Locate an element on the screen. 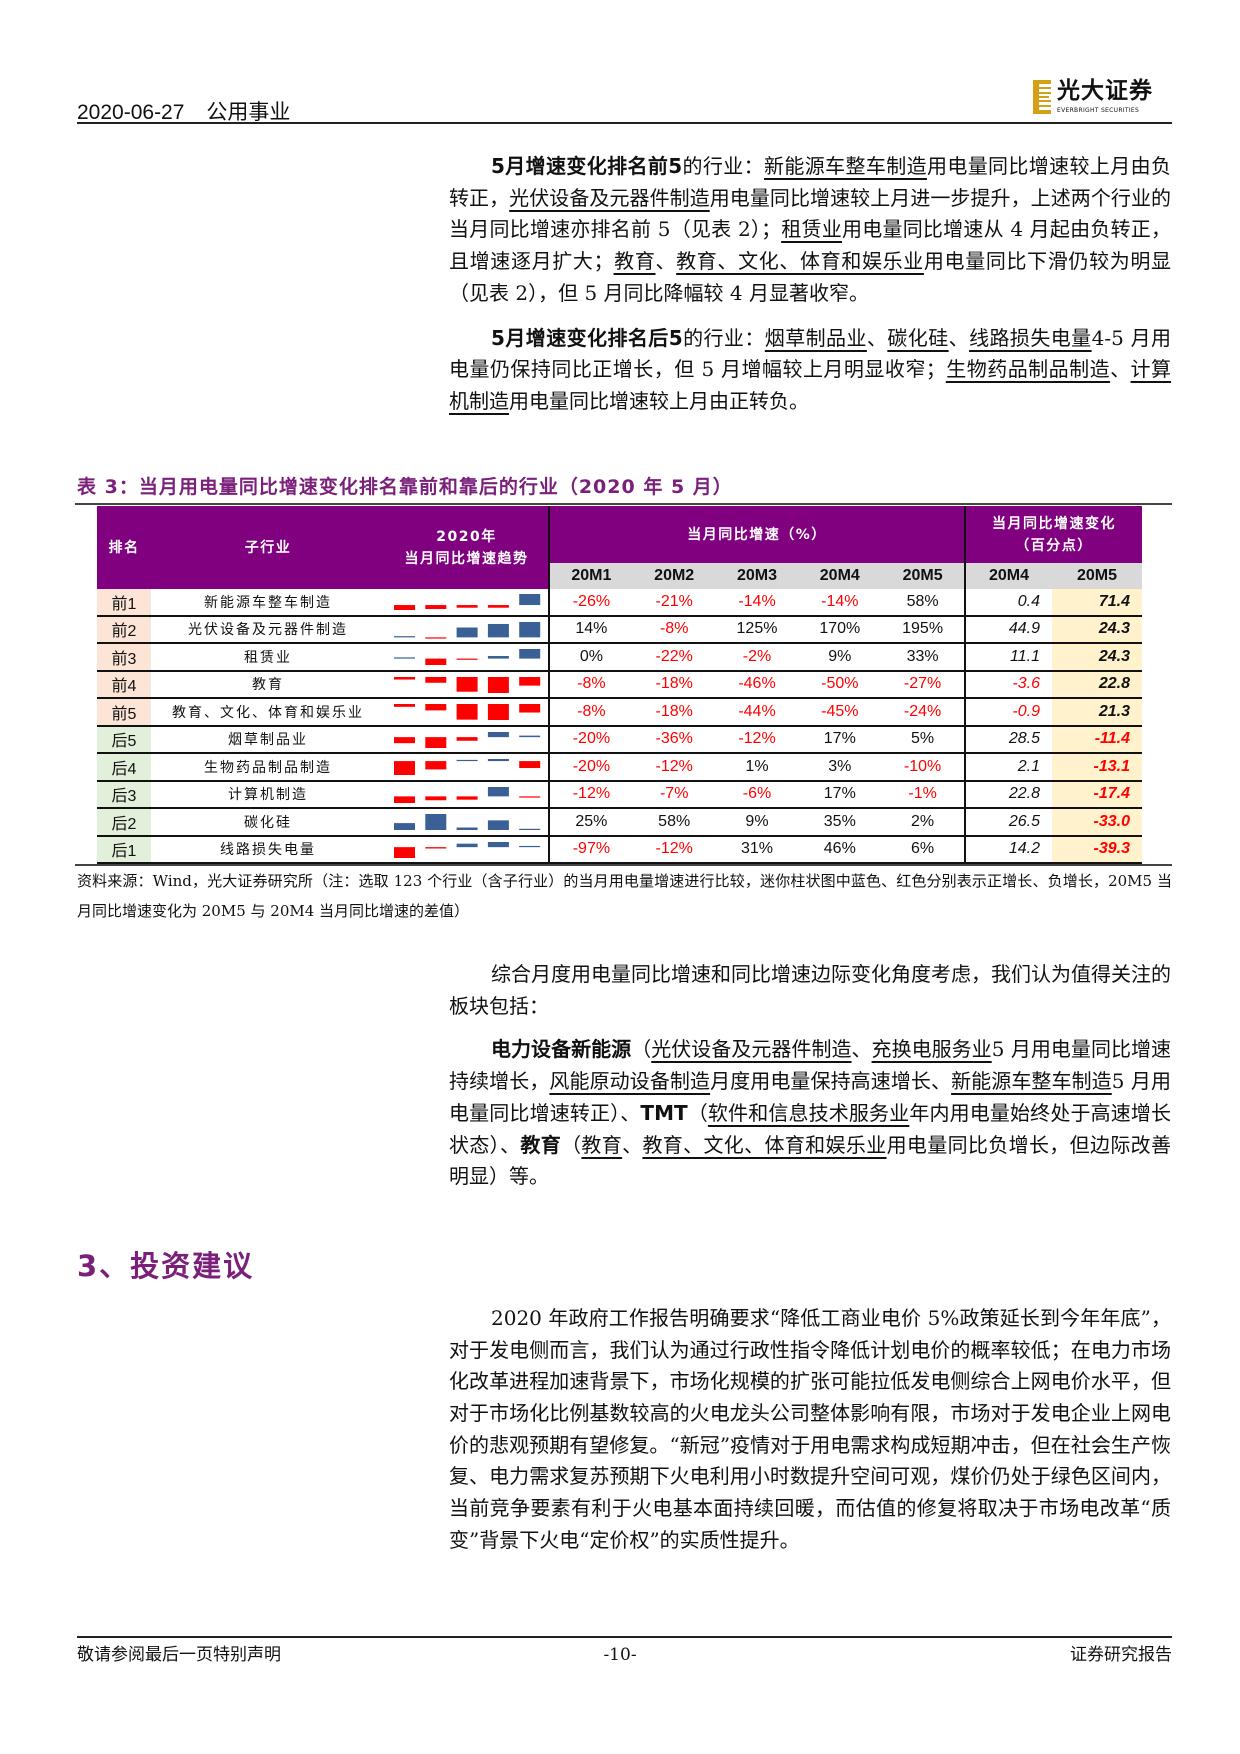 The height and width of the screenshot is (1754, 1240). bold-text: 5月增速变化排名前5 is located at coordinates (587, 166).